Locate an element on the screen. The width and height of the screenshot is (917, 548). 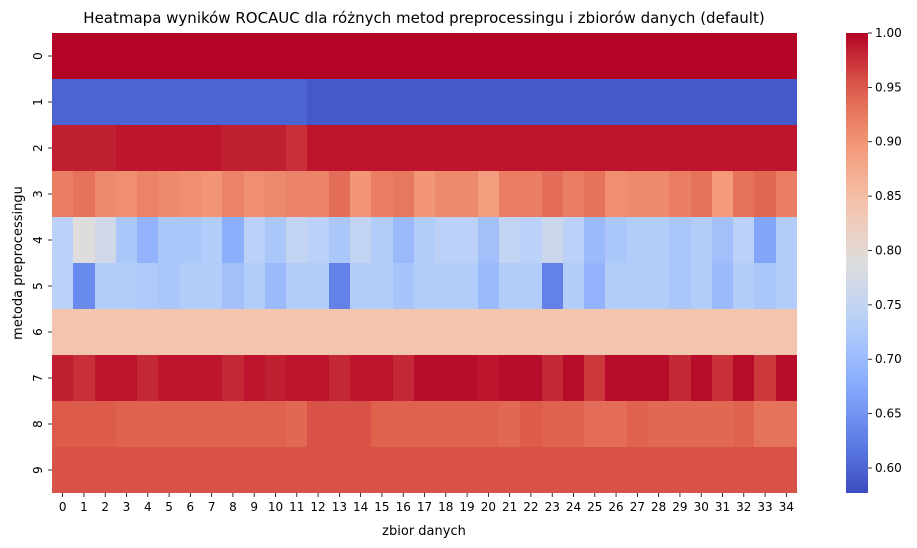
x-tick-label: 34 is located at coordinates (786, 507).